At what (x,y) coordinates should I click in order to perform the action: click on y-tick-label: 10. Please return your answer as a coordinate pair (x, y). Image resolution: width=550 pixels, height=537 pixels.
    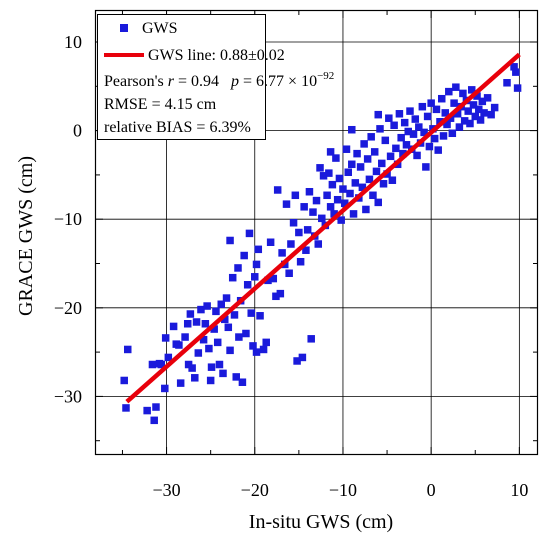
    Looking at the image, I should click on (73, 42).